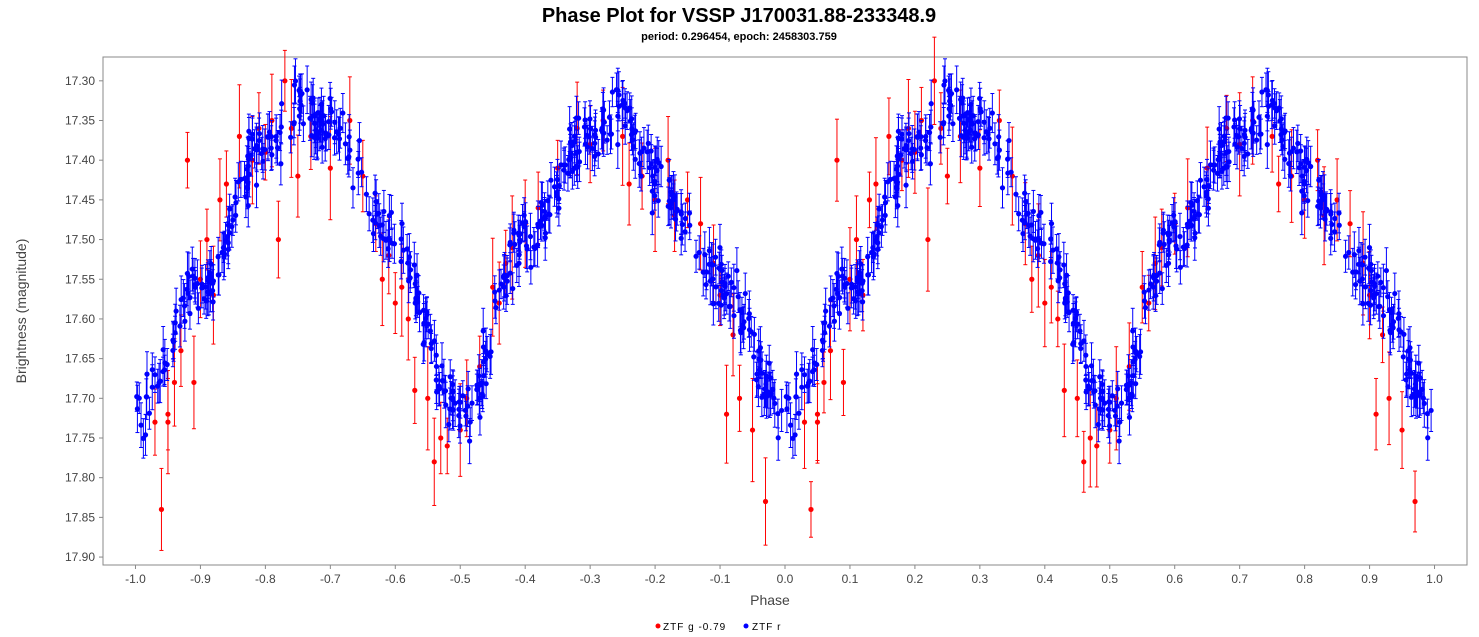  I want to click on y-tick-label: 17.75, so click(80, 438).